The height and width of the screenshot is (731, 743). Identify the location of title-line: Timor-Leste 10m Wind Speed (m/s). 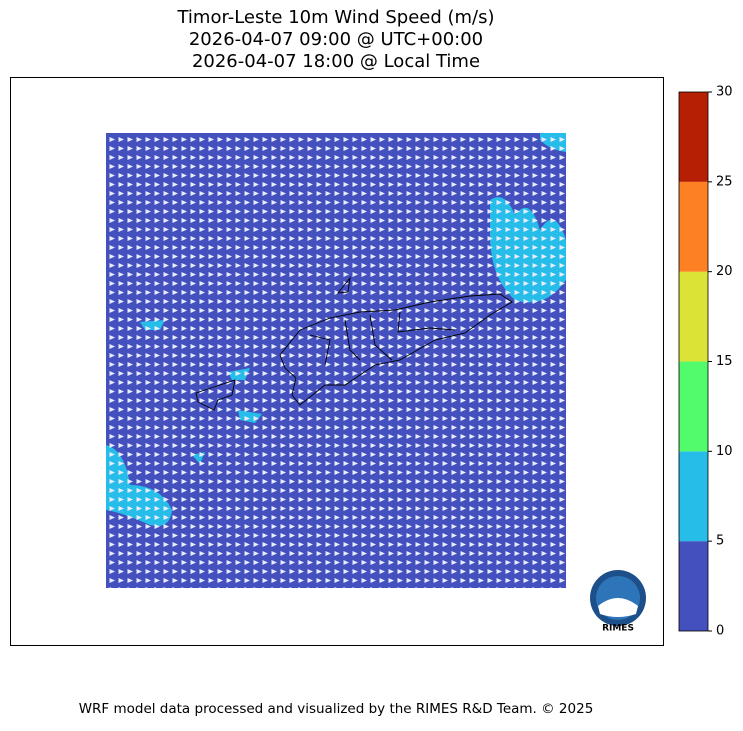
(335, 17).